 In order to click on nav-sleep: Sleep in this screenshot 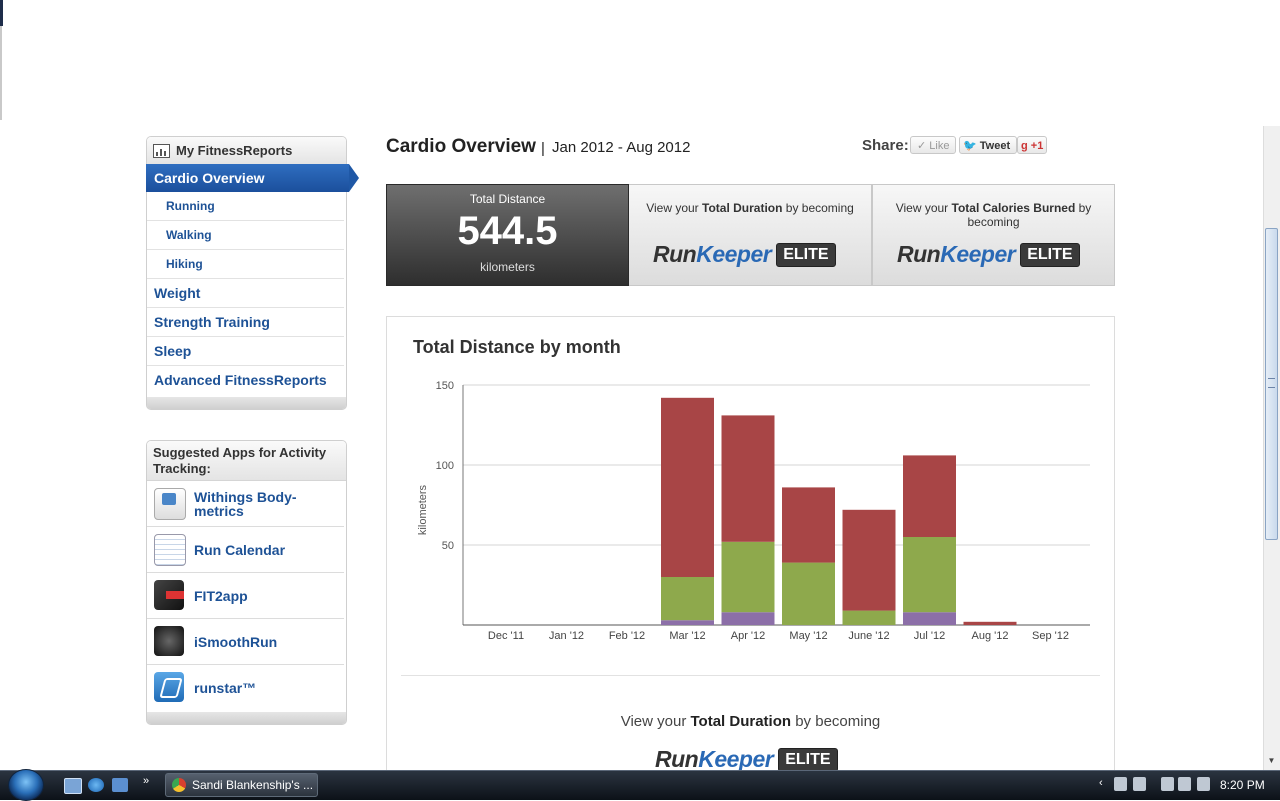, I will do `click(245, 351)`.